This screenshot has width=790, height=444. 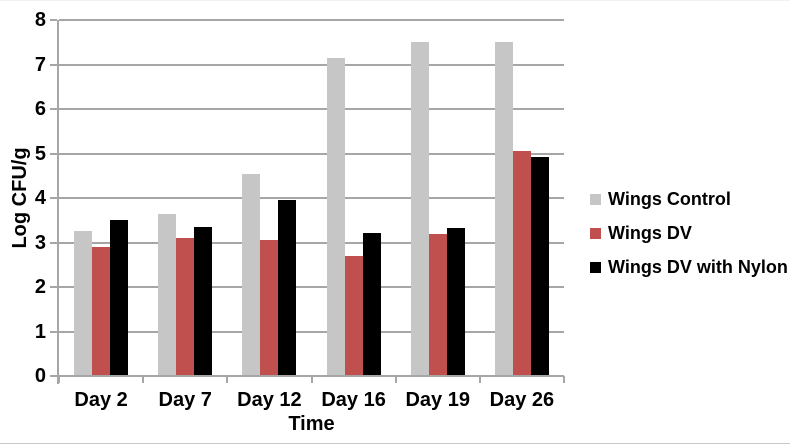 I want to click on y-tick-label-6: 6, so click(x=40, y=109).